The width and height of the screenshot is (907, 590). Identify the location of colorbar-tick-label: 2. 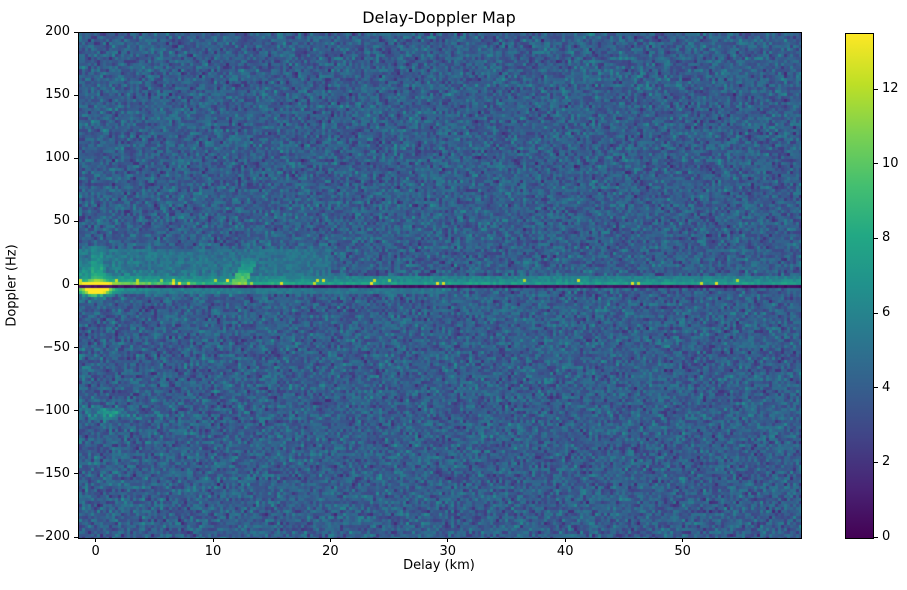
(886, 462).